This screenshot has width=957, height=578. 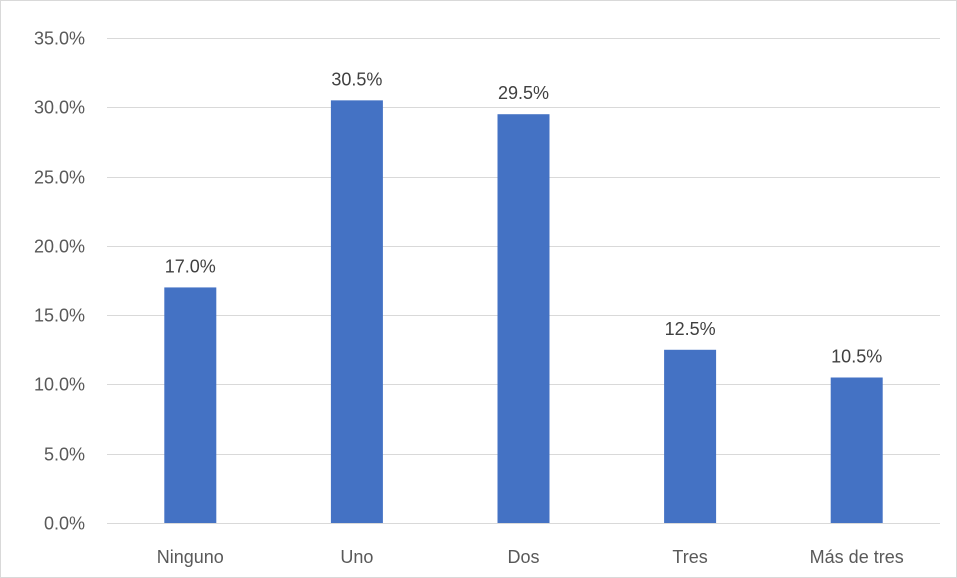 I want to click on x-axis-ticks: Ninguno Uno Dos Tres Más de tres, so click(x=530, y=557).